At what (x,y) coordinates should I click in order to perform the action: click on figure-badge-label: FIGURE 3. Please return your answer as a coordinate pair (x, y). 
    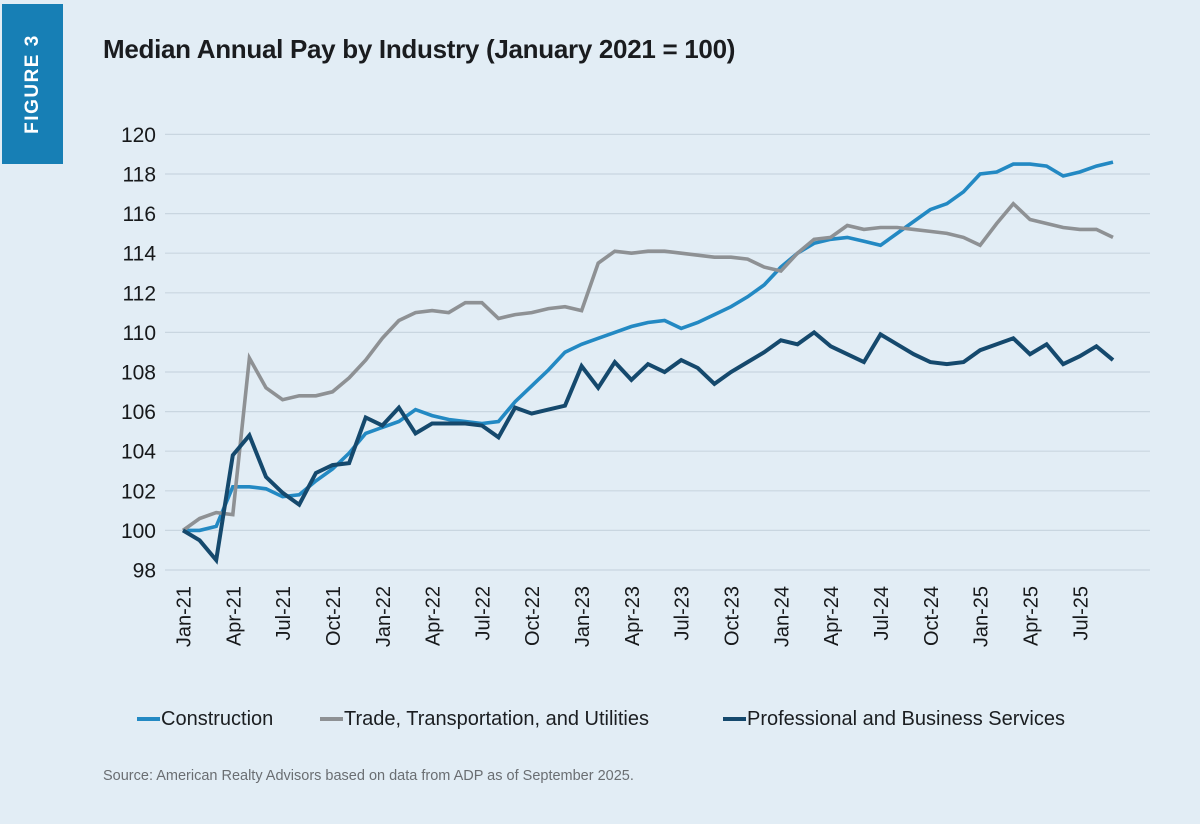
    Looking at the image, I should click on (32, 84).